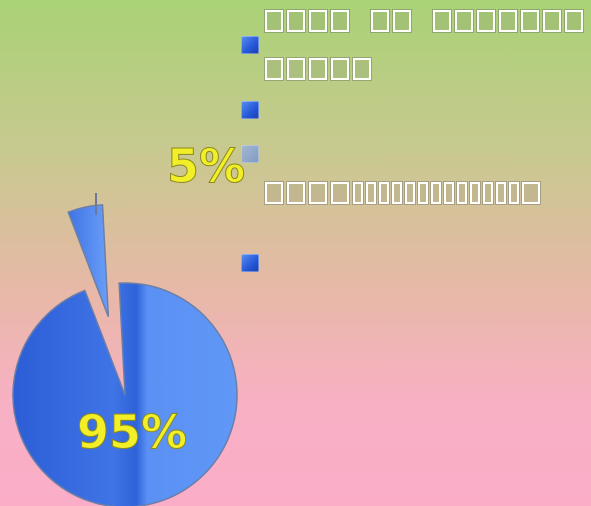 This screenshot has height=506, width=591. Describe the element at coordinates (132, 432) in the screenshot. I see `pie-label-95: 95%` at that location.